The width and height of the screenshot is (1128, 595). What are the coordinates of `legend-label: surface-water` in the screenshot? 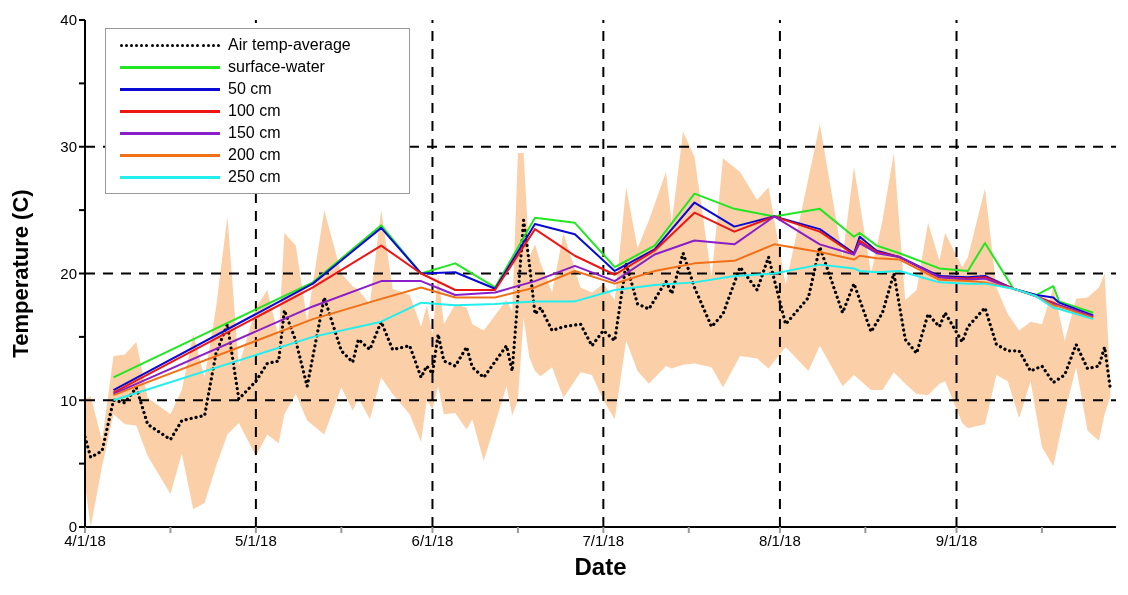 It's located at (276, 67).